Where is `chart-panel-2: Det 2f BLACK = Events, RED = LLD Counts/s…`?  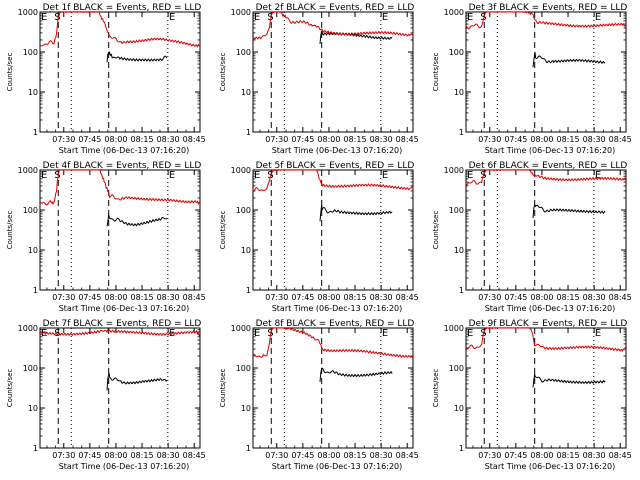 chart-panel-2: Det 2f BLACK = Events, RED = LLD Counts/s… is located at coordinates (319, 79).